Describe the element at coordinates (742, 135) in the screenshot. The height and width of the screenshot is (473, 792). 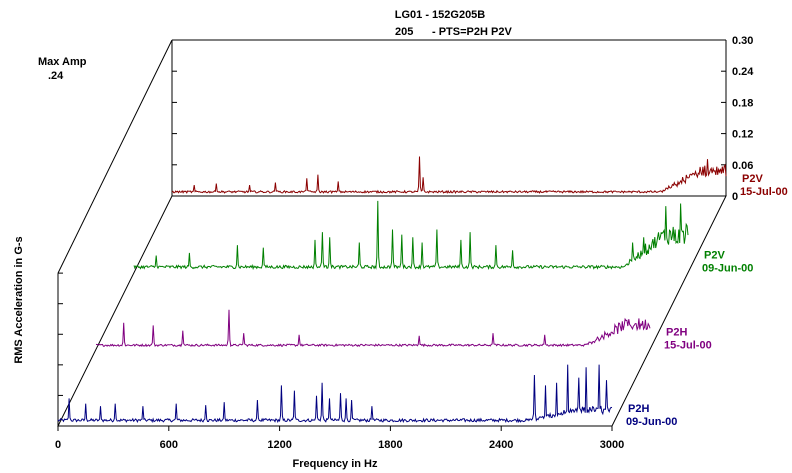
I see `y-tick-label: 0.12` at that location.